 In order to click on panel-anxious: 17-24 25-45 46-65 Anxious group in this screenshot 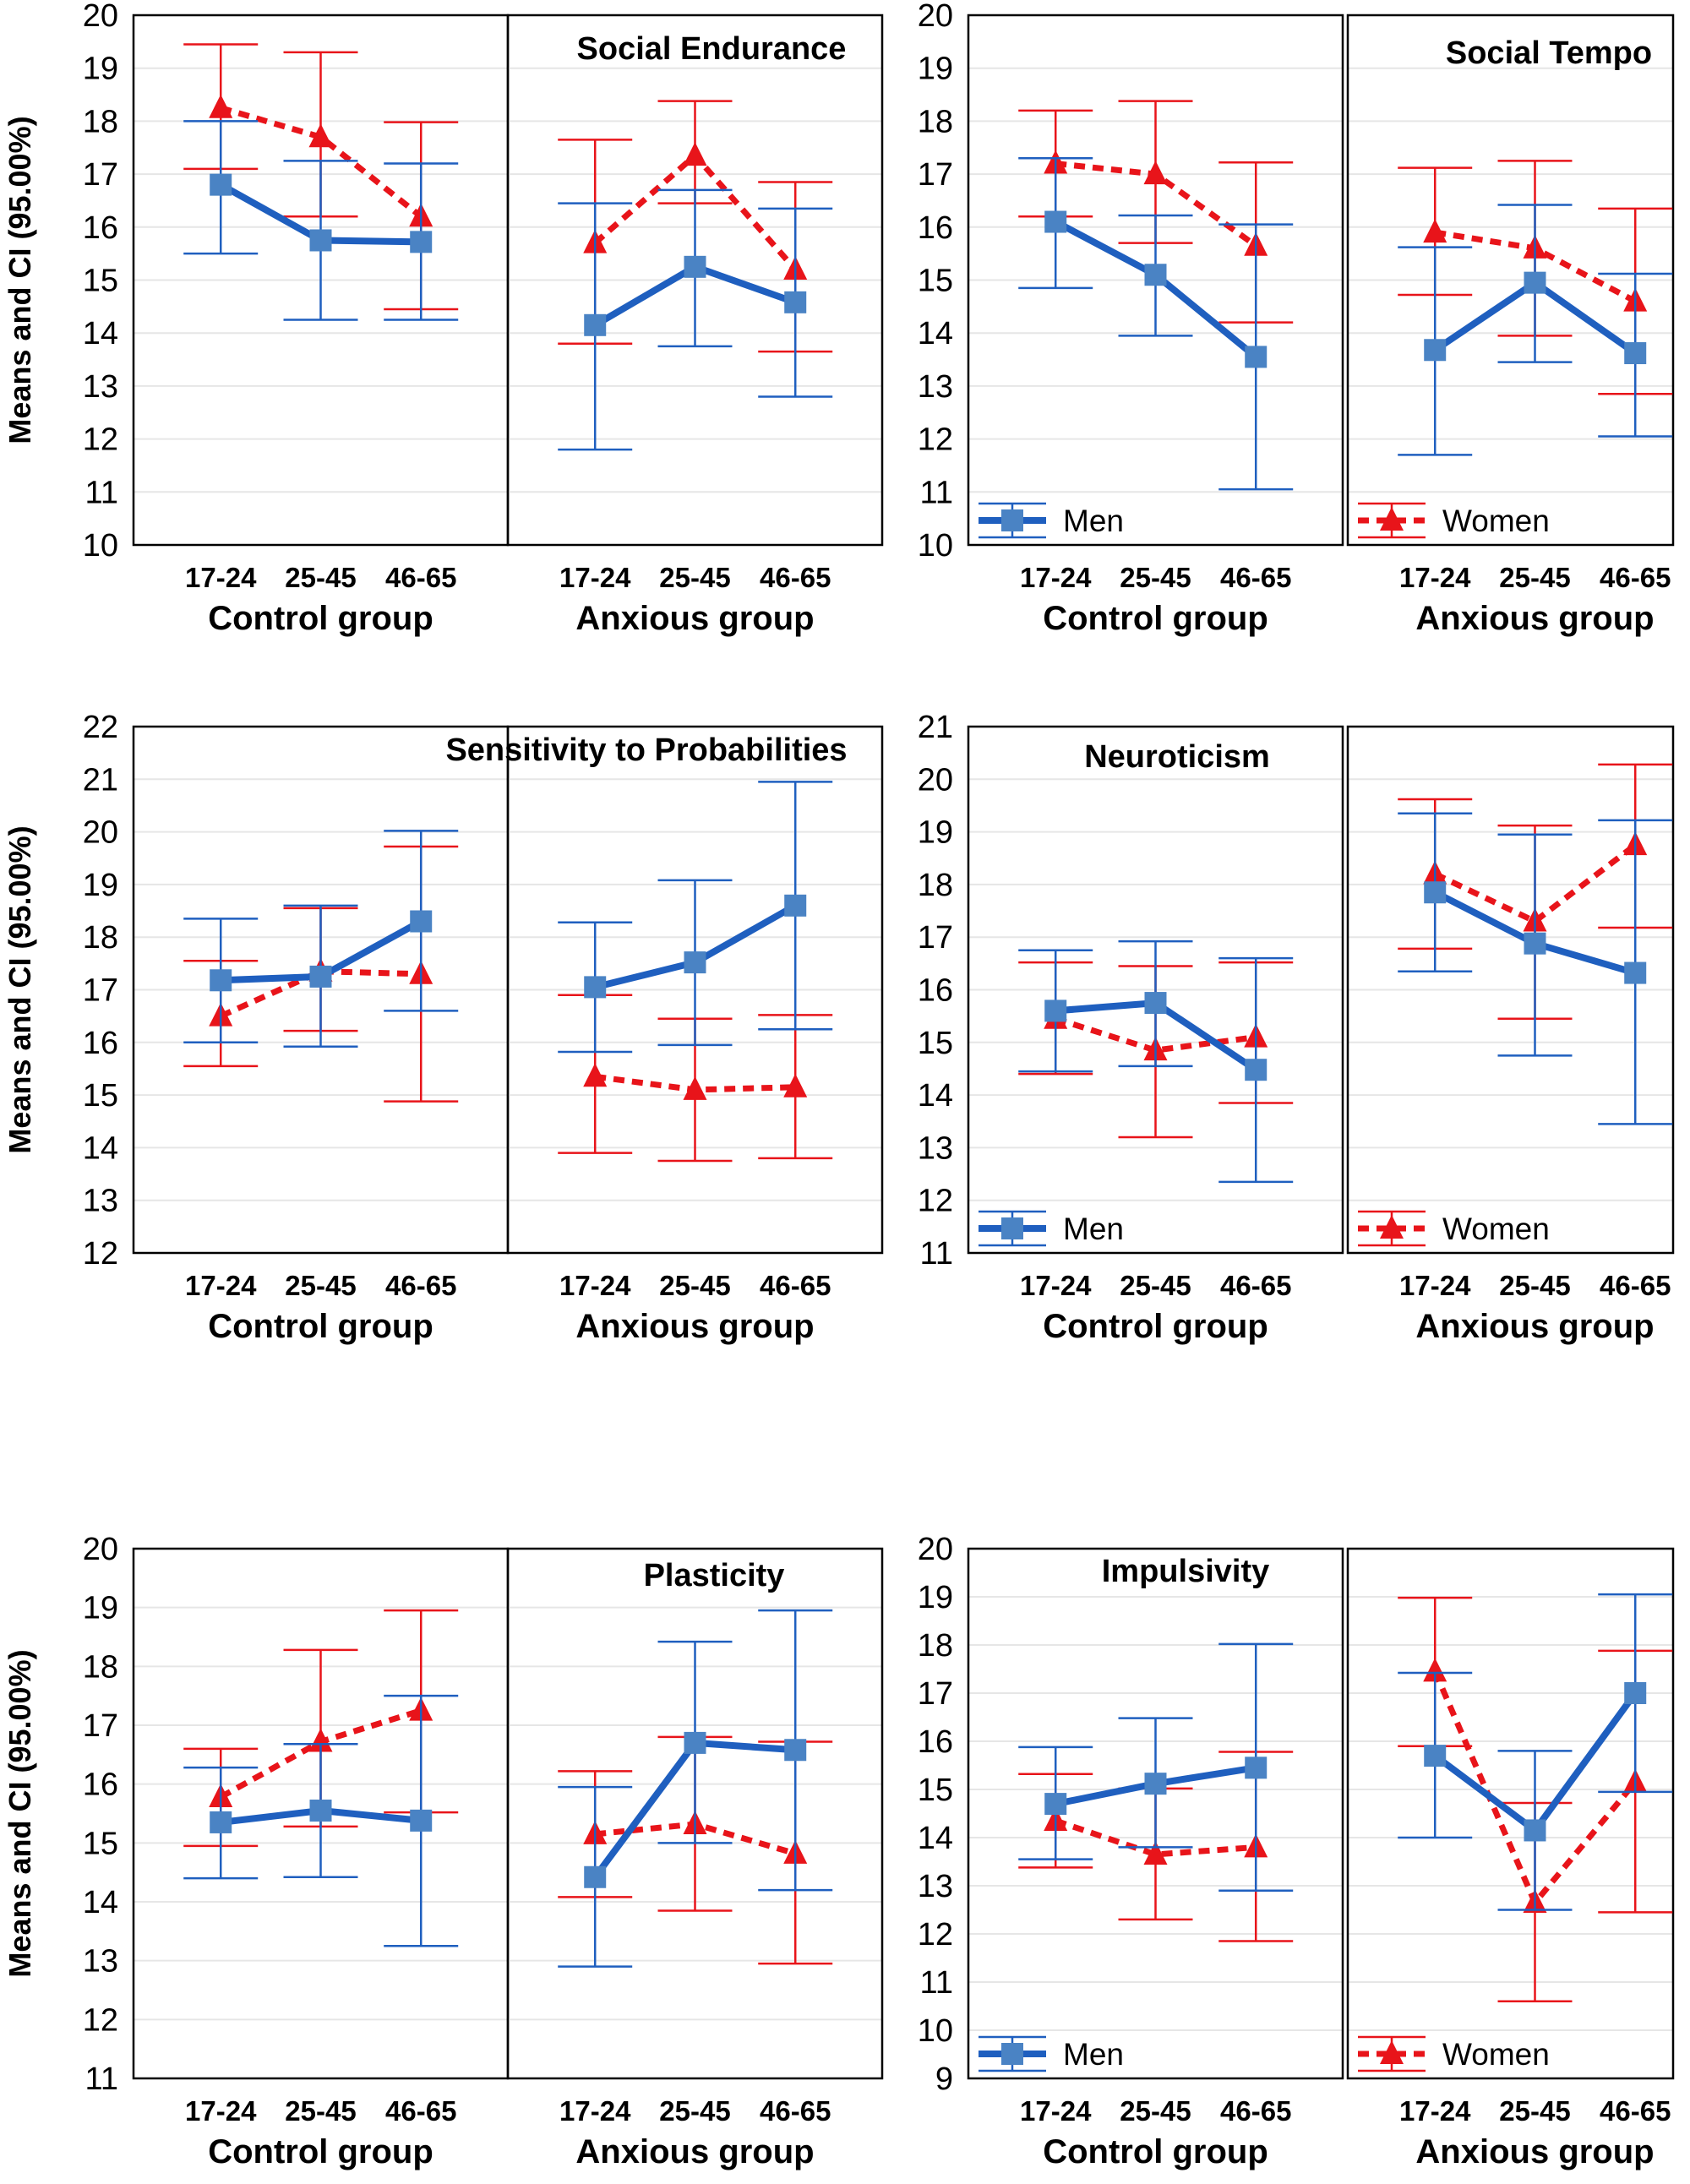, I will do `click(695, 1858)`.